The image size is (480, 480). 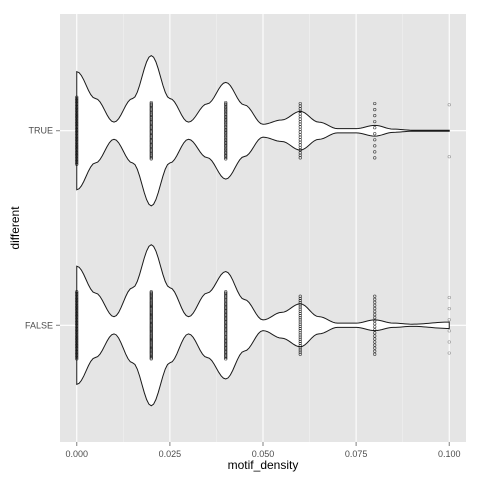 What do you see at coordinates (42, 228) in the screenshot?
I see `y-axis-ticks: TRUE FALSE` at bounding box center [42, 228].